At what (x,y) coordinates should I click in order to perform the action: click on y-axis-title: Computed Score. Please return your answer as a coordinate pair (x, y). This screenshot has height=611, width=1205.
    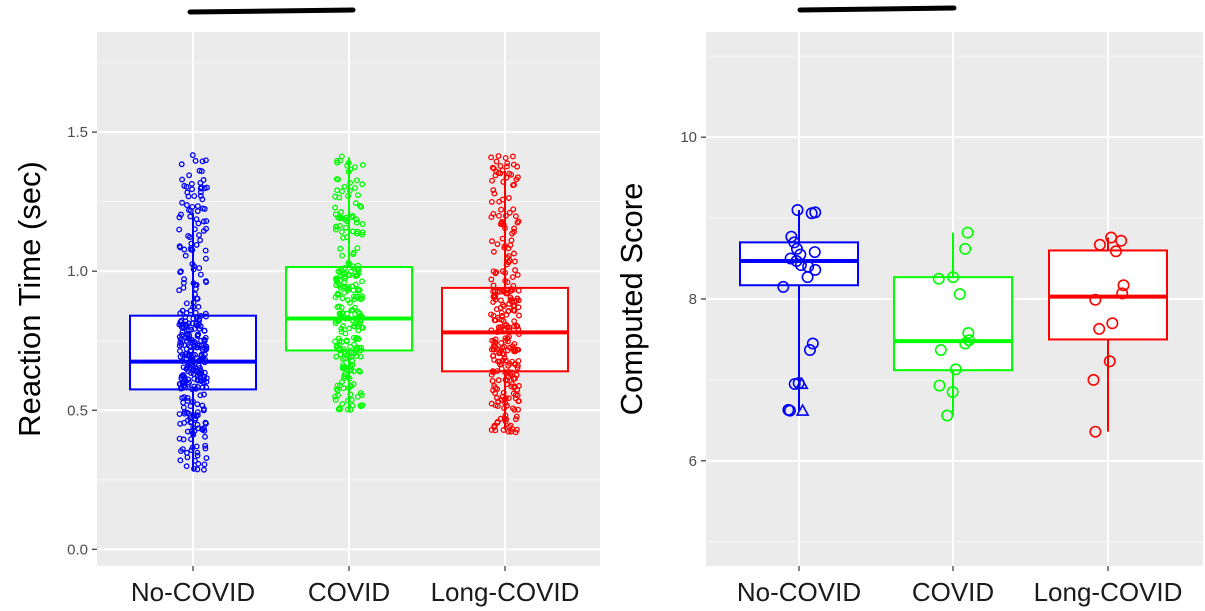
    Looking at the image, I should click on (631, 299).